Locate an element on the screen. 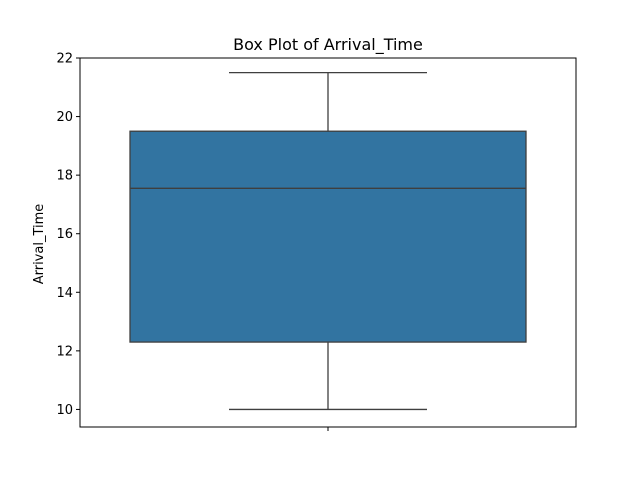  y-tick-label: 22 is located at coordinates (64, 59).